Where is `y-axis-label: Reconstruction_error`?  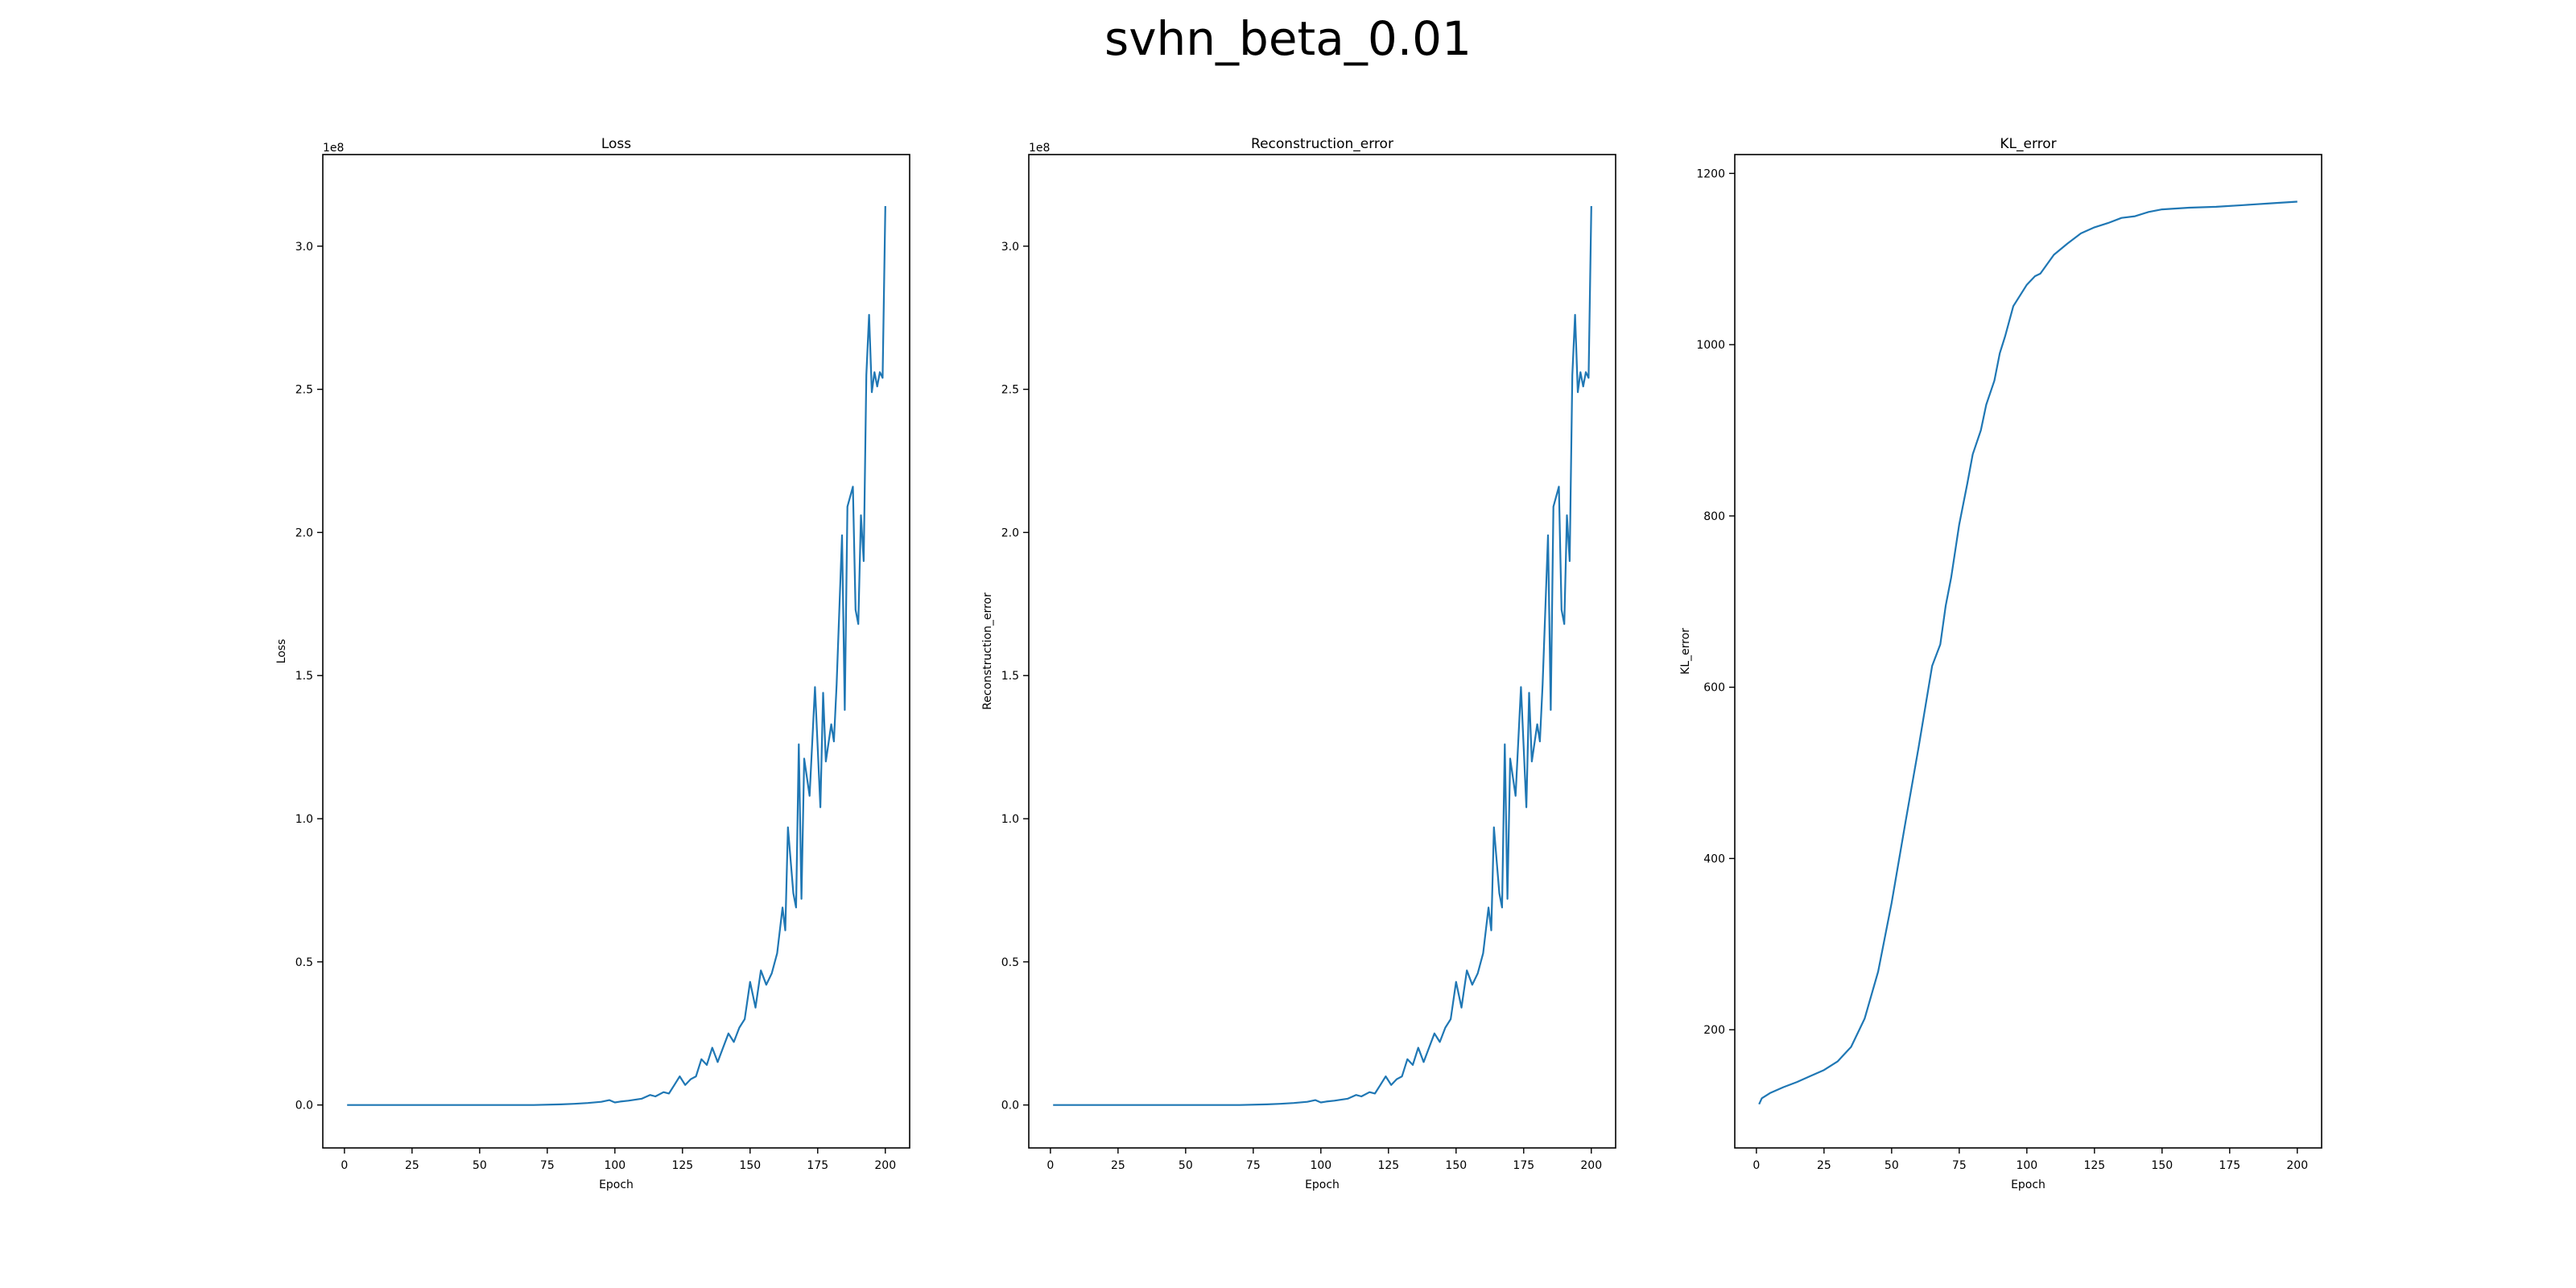 y-axis-label: Reconstruction_error is located at coordinates (987, 651).